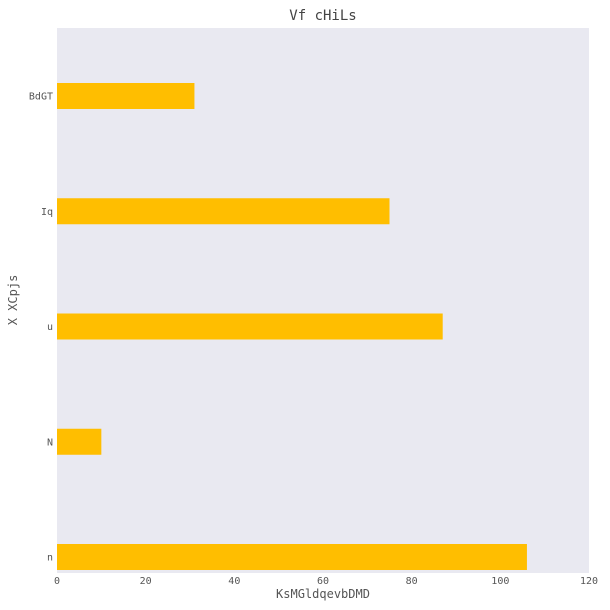 The image size is (610, 610). I want to click on x-tick-label: 60, so click(323, 581).